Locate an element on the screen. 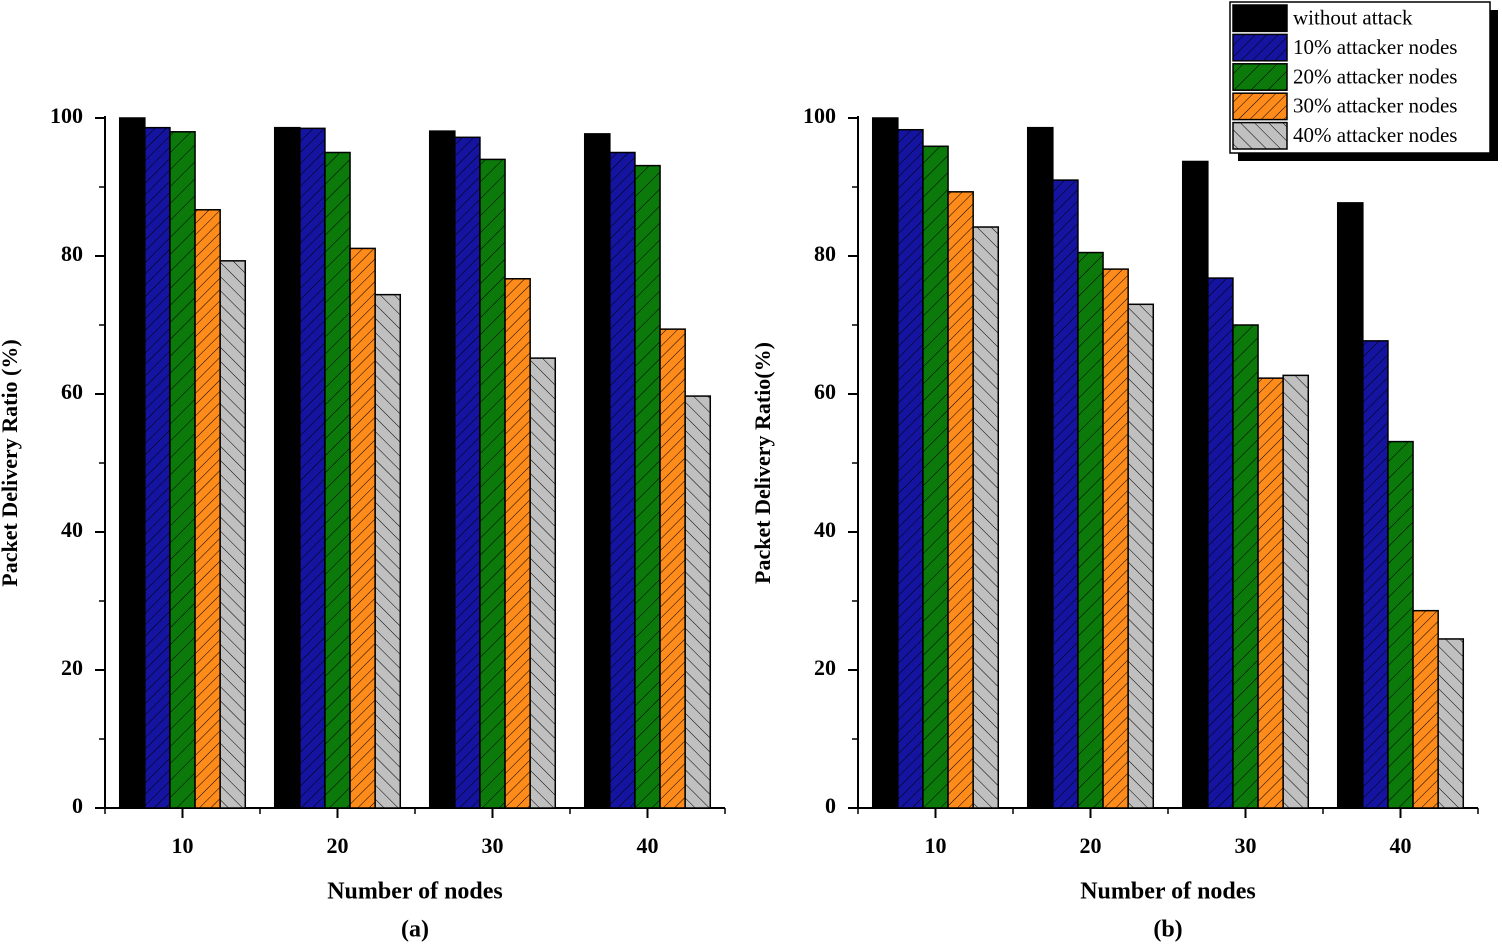  legend-label: 30% attacker nodes is located at coordinates (1375, 106).